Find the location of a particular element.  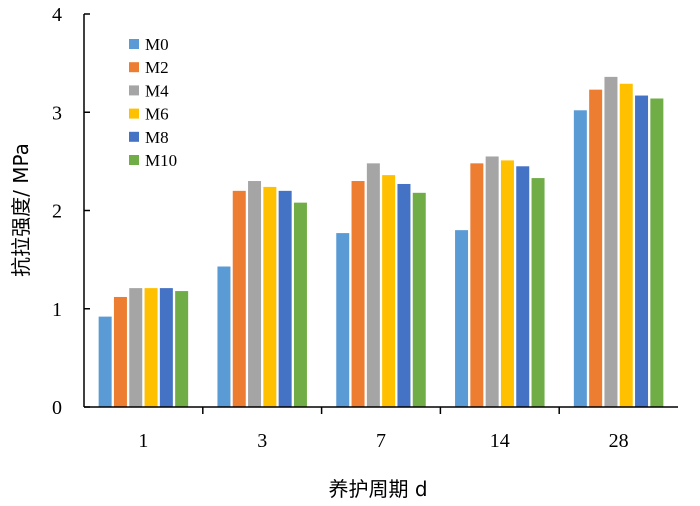

legend-swatch-M0 is located at coordinates (134, 44).